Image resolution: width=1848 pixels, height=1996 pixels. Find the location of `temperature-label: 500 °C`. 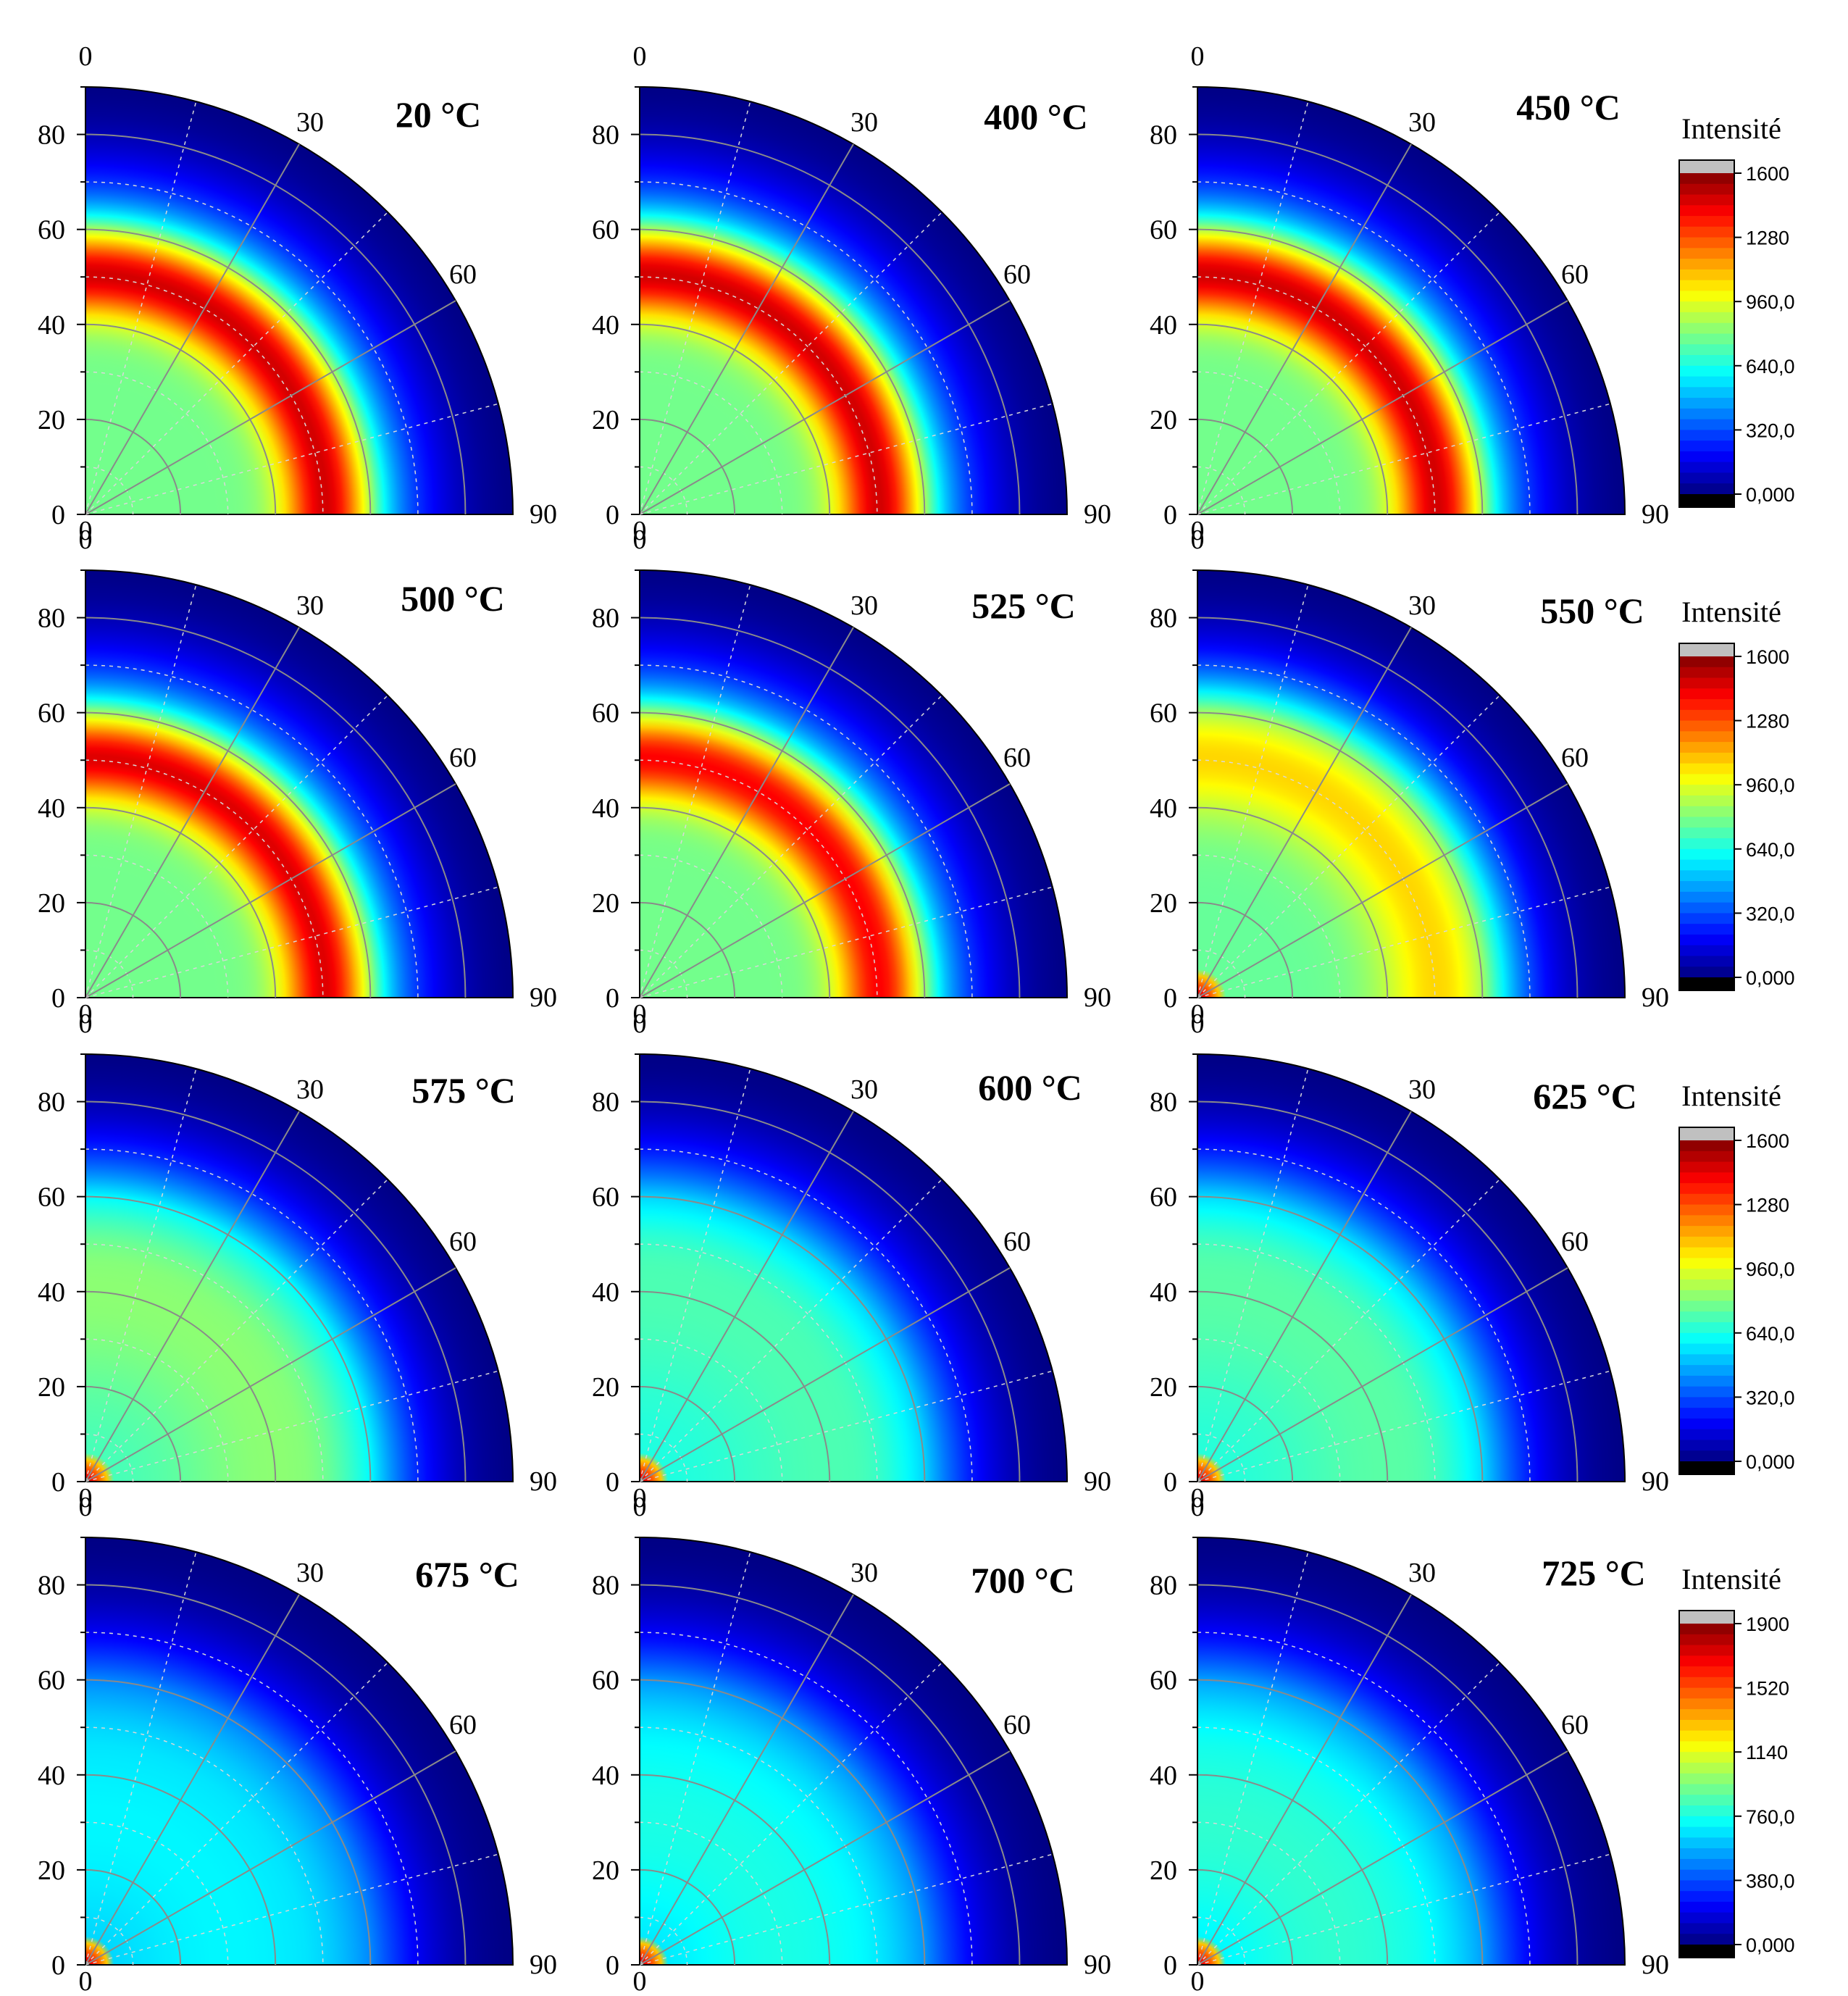

temperature-label: 500 °C is located at coordinates (453, 598).